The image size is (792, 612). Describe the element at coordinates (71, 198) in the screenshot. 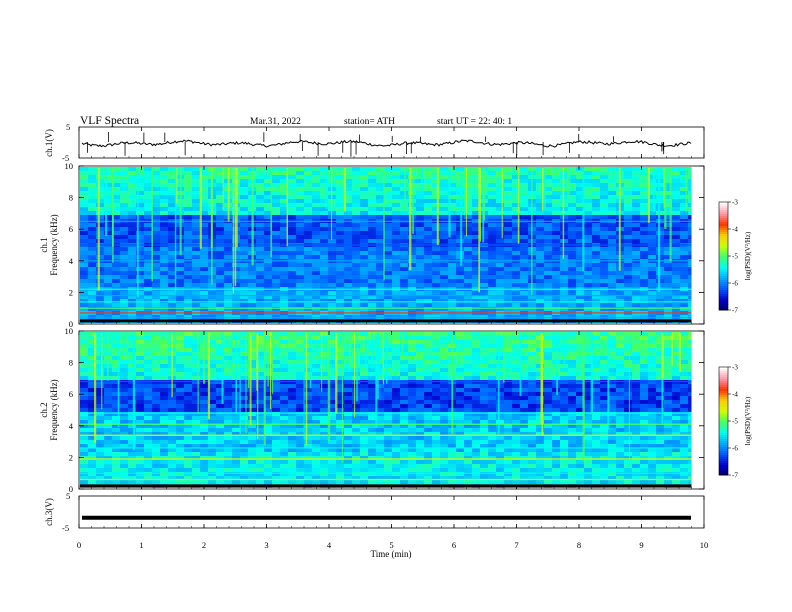

I see `ytick-label: 8` at that location.